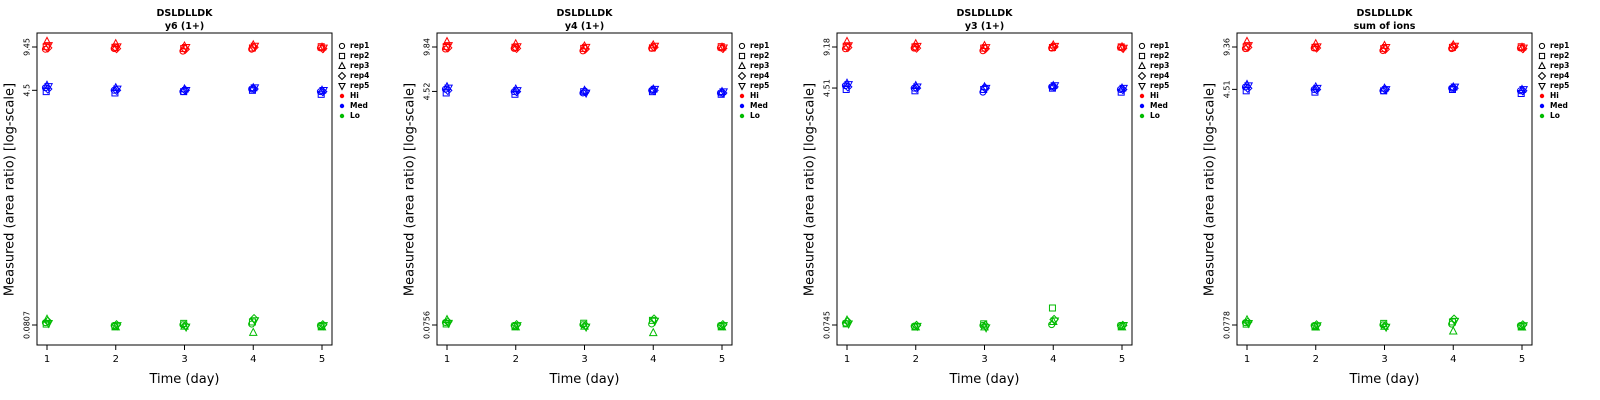  I want to click on chart-subtitle: y3 (1+), so click(984, 26).